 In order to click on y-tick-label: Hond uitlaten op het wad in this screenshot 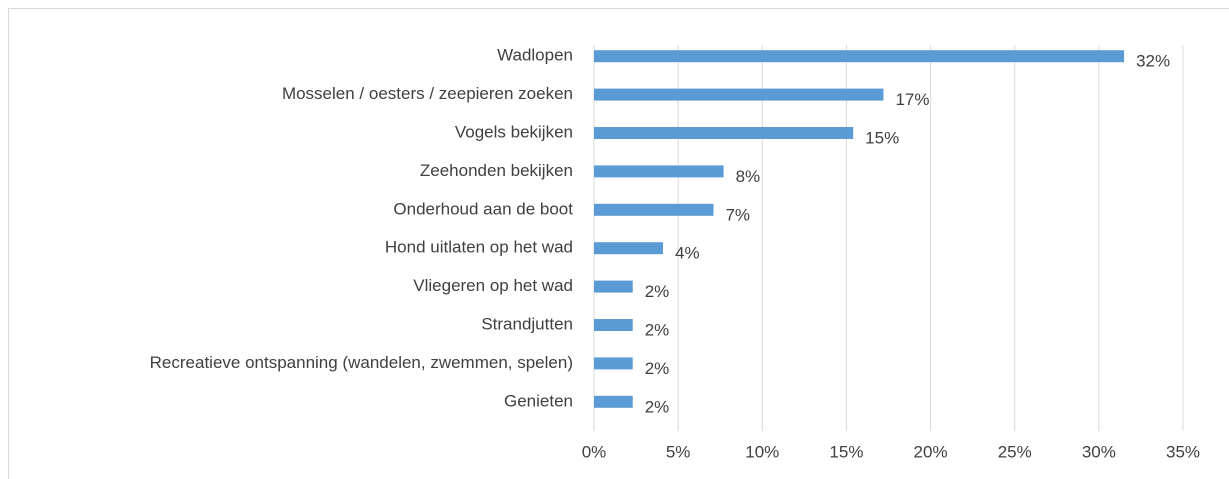, I will do `click(479, 247)`.